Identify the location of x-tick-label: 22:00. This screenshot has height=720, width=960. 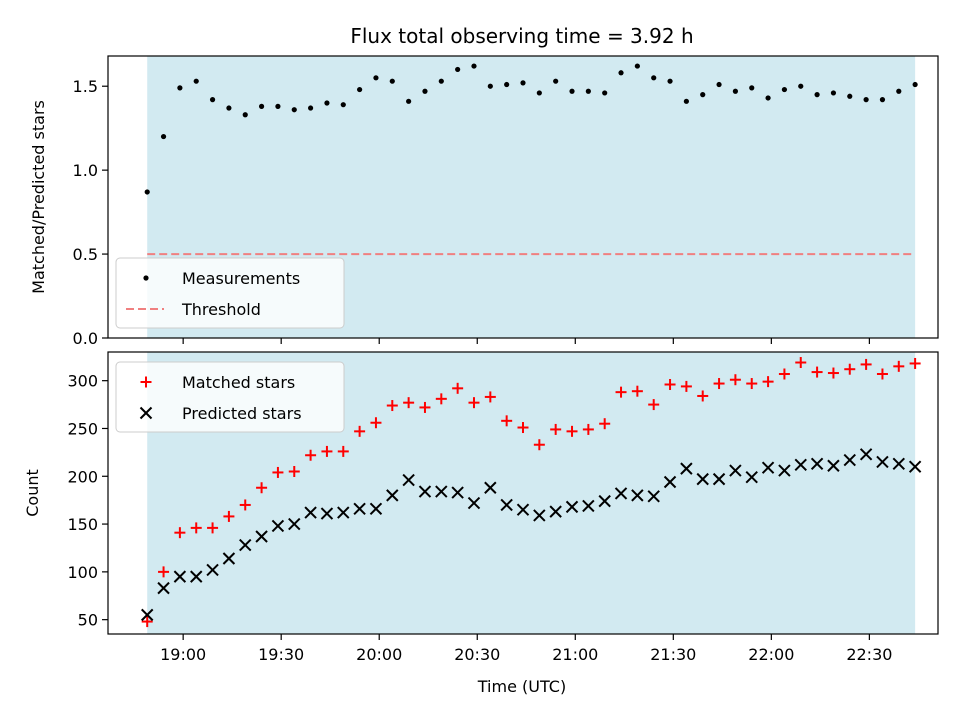
(771, 654).